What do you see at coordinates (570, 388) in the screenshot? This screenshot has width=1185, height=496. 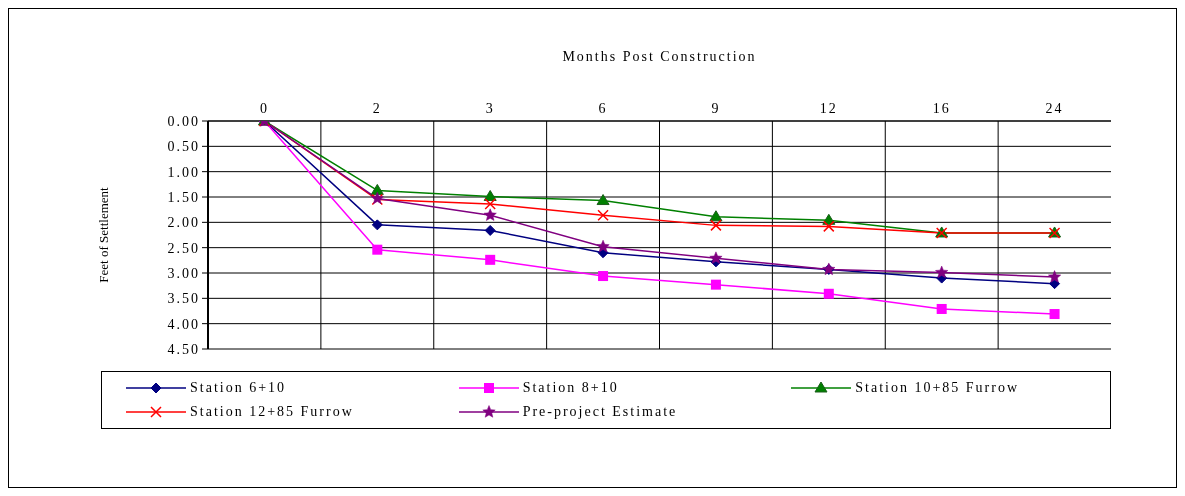 I see `legend-label: Station 8+10` at bounding box center [570, 388].